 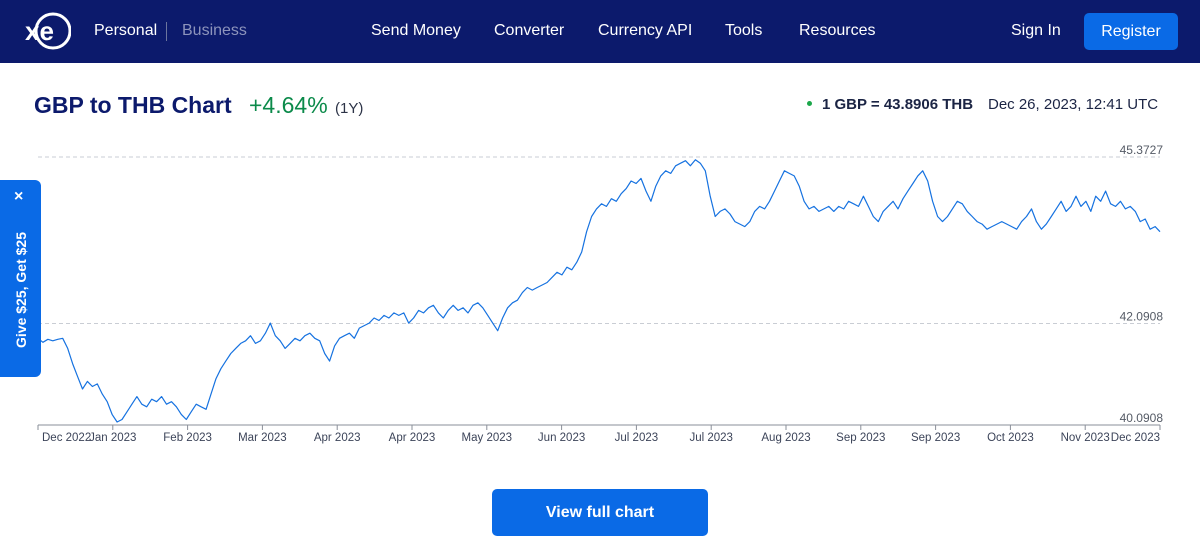 I want to click on nav-send-money: Send Money, so click(x=416, y=30).